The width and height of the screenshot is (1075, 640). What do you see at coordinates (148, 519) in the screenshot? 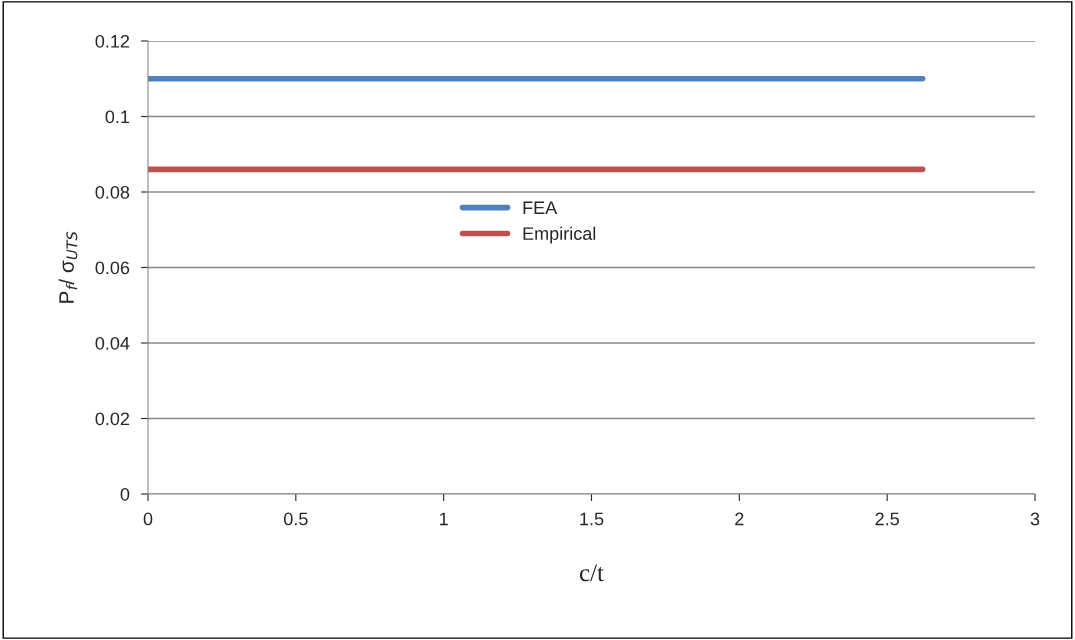
I see `x-tick-label: 0` at bounding box center [148, 519].